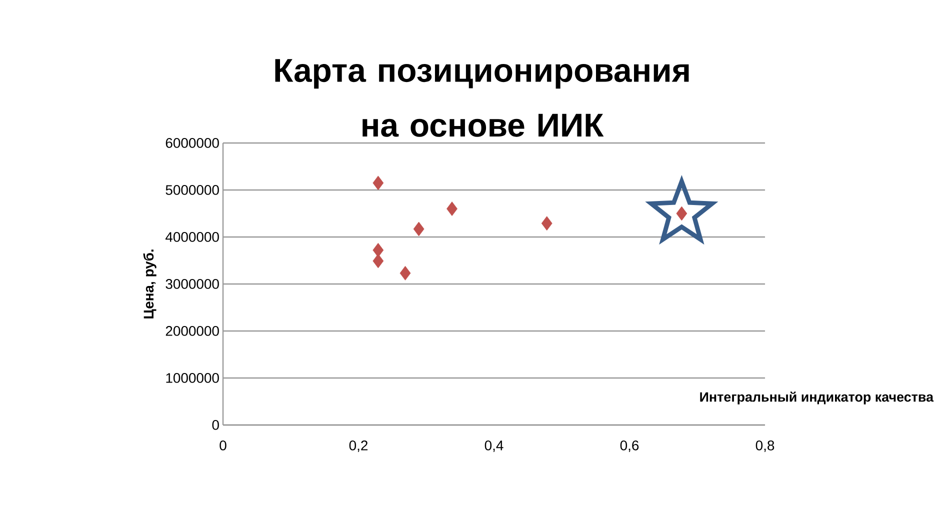 The height and width of the screenshot is (512, 939). I want to click on y-tick-label: 2000000, so click(192, 331).